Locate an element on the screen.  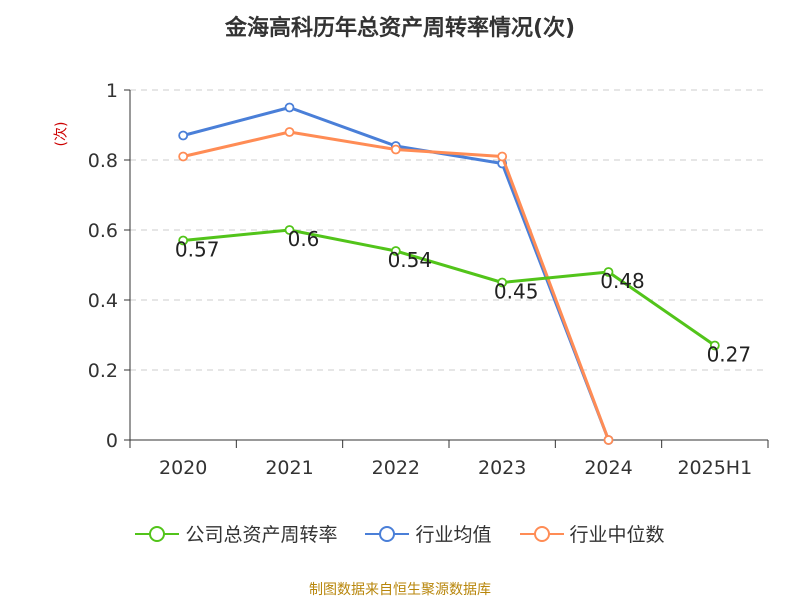
y-tick-label: 0.8 is located at coordinates (103, 161).